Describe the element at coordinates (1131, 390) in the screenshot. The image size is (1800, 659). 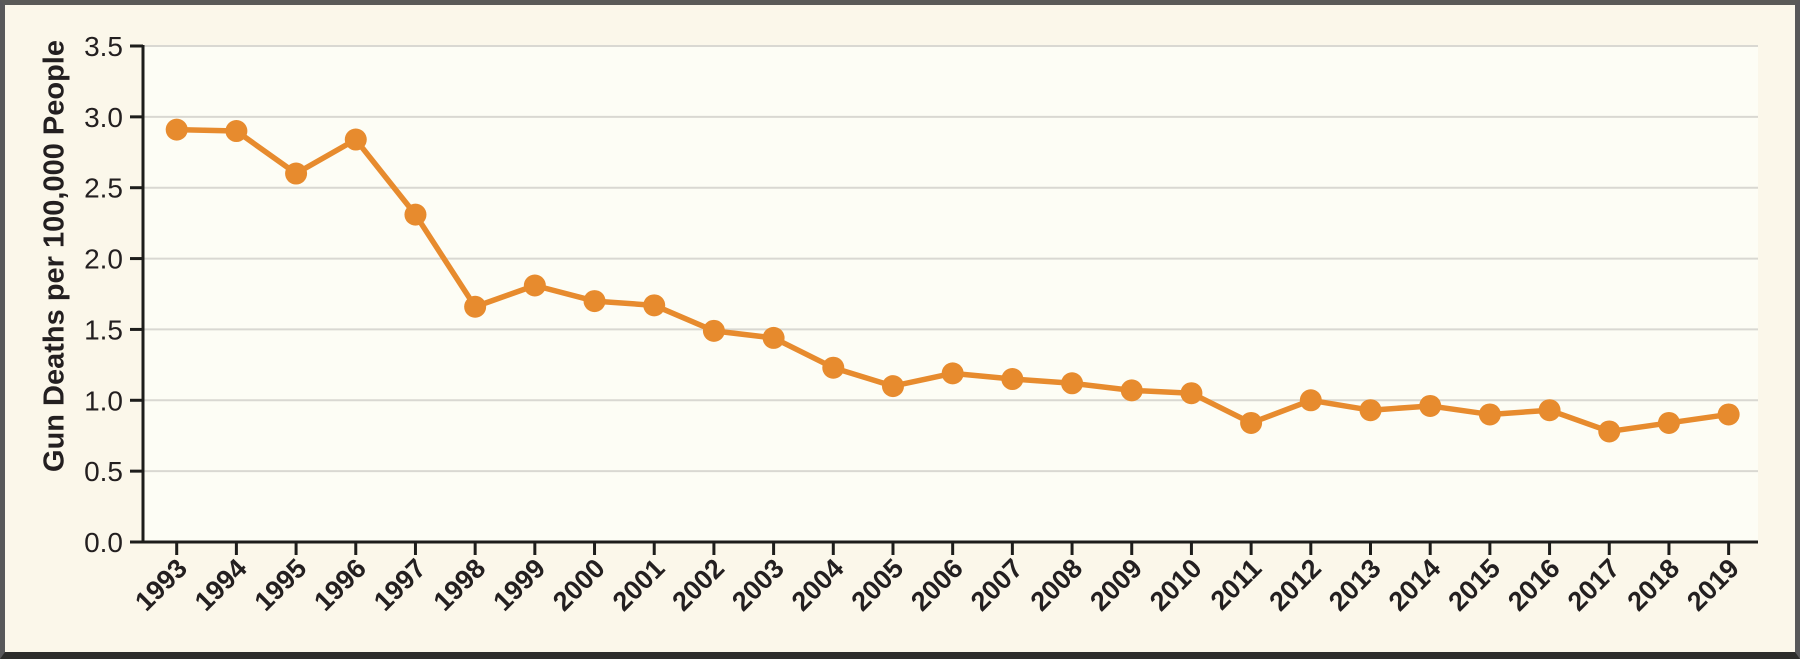
I see `data-point-2009` at that location.